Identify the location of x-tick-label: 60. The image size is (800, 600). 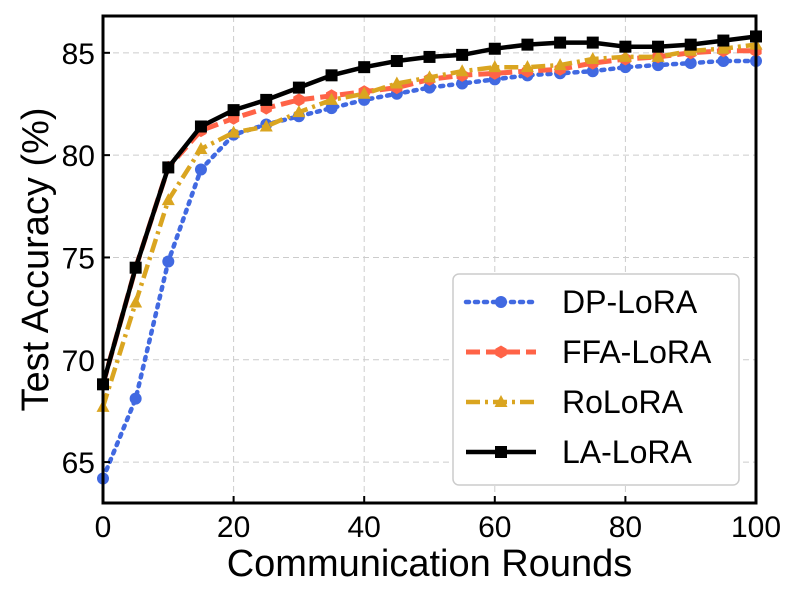
(494, 527).